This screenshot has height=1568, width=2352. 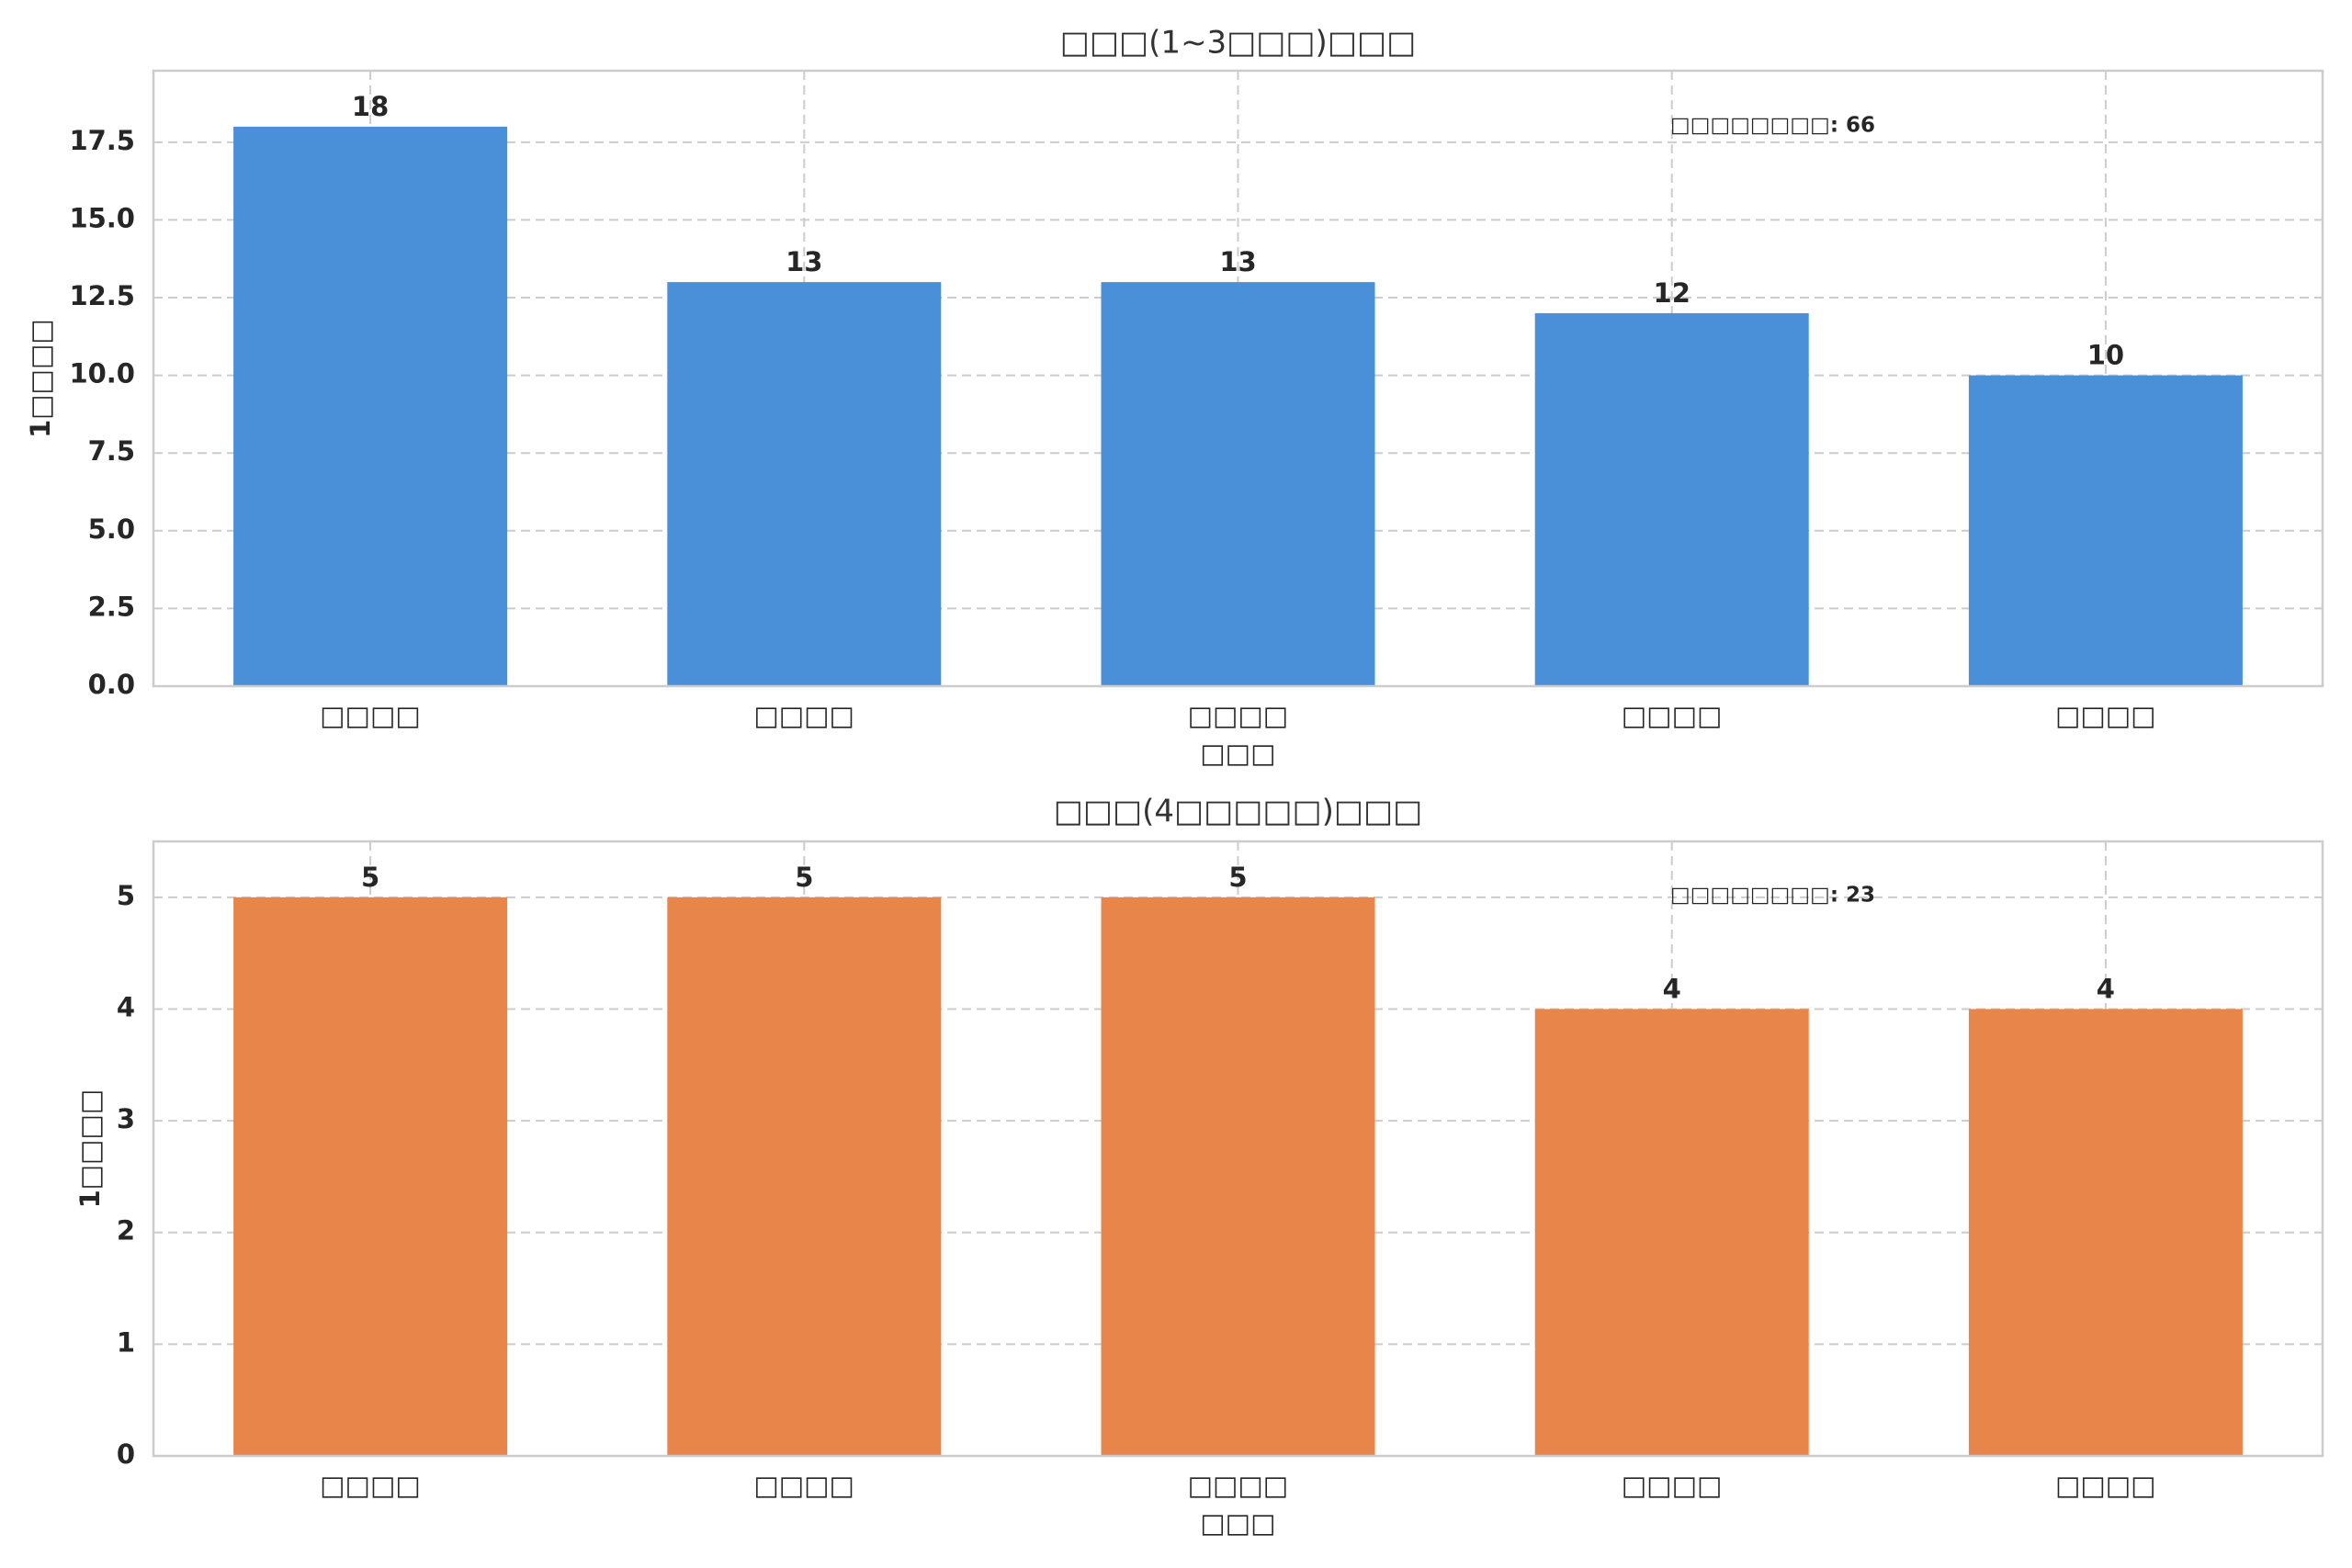 What do you see at coordinates (1772, 126) in the screenshot?
I see `total-annotation: □□□□□□□□: 66` at bounding box center [1772, 126].